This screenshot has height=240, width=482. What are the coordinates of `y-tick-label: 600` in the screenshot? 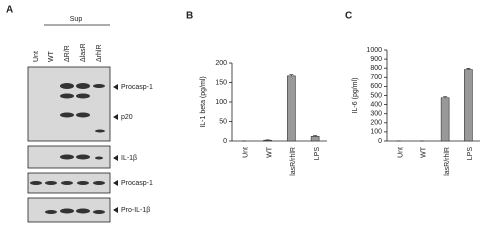 It's located at (376, 86).